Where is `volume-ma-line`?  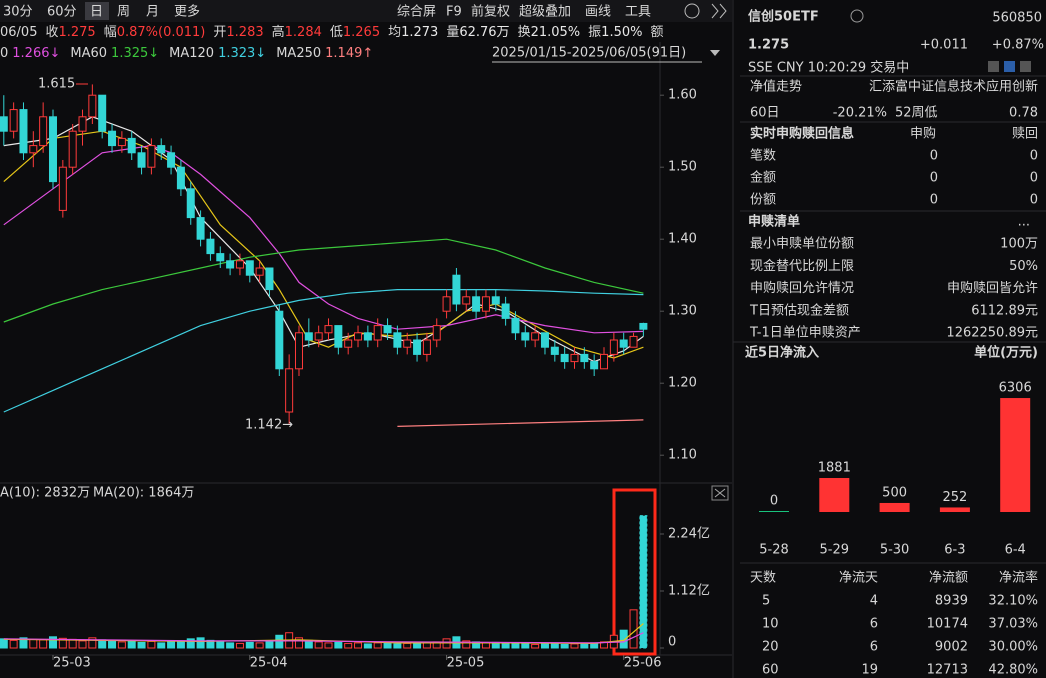 volume-ma-line is located at coordinates (323, 638).